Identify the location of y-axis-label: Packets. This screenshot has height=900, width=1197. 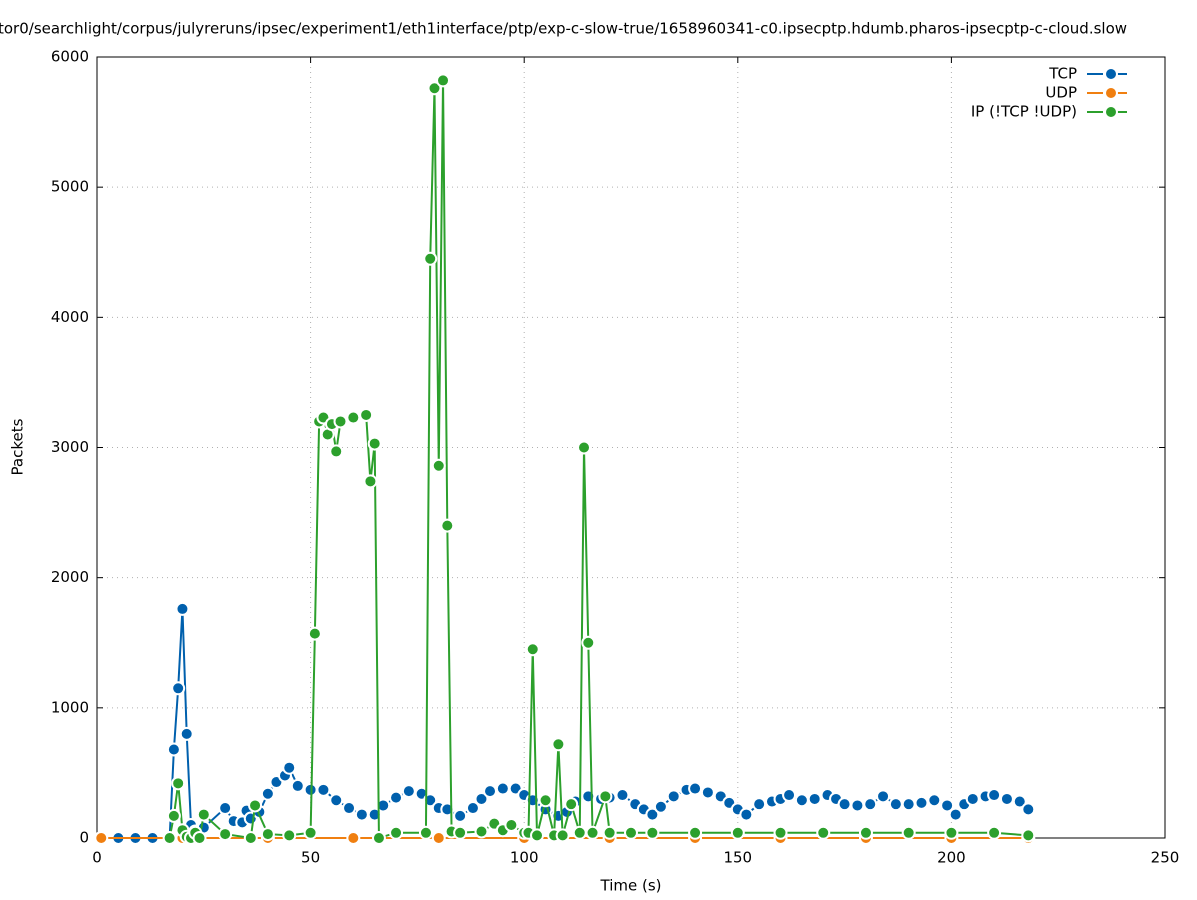
(18, 446).